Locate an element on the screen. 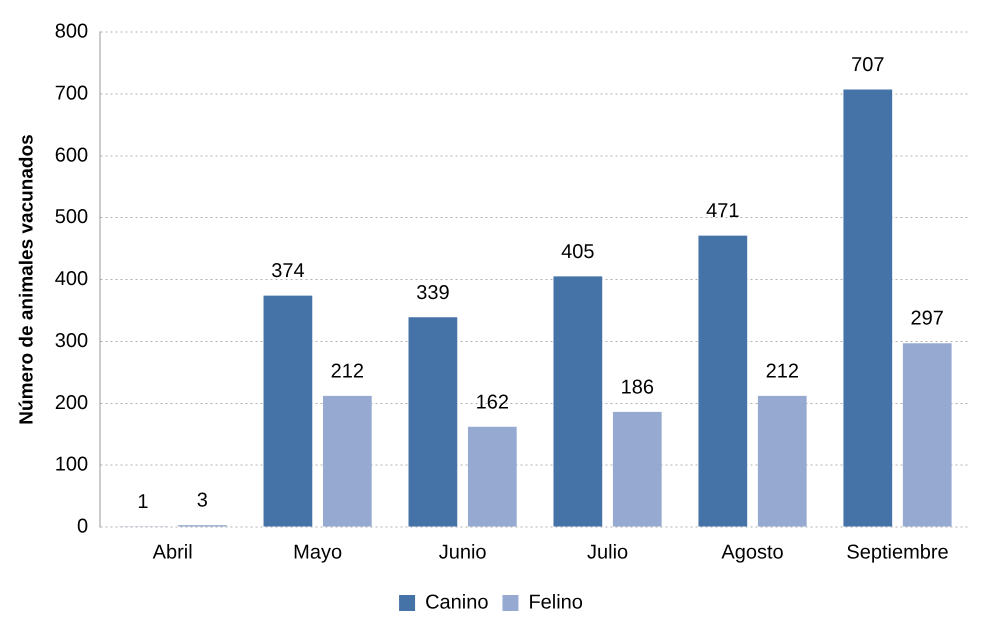  y-tick-label: 300 is located at coordinates (71, 341).